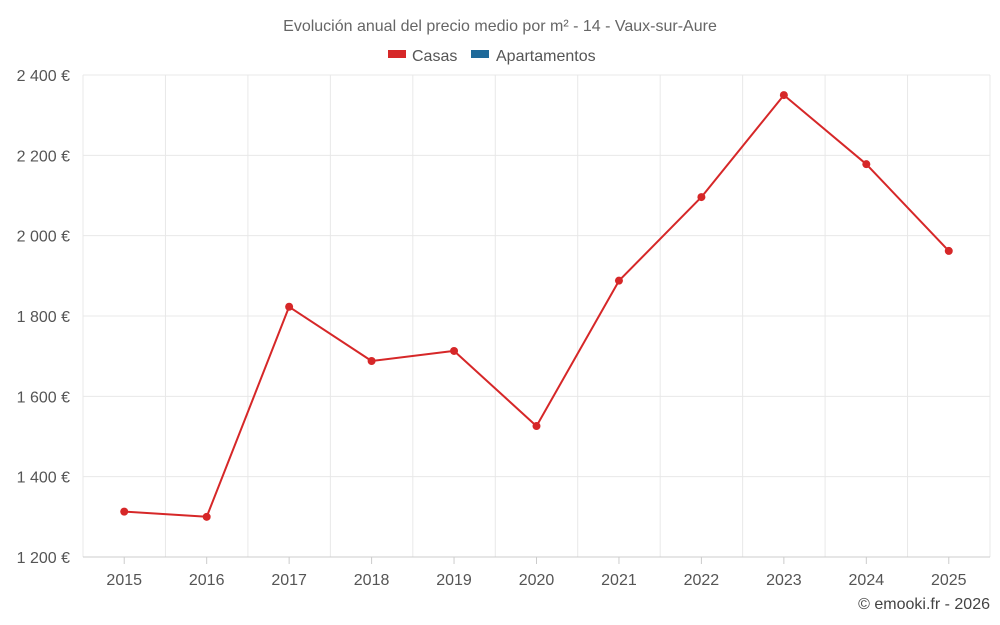 The image size is (1000, 625). What do you see at coordinates (619, 580) in the screenshot?
I see `x-tick-label: 2021` at bounding box center [619, 580].